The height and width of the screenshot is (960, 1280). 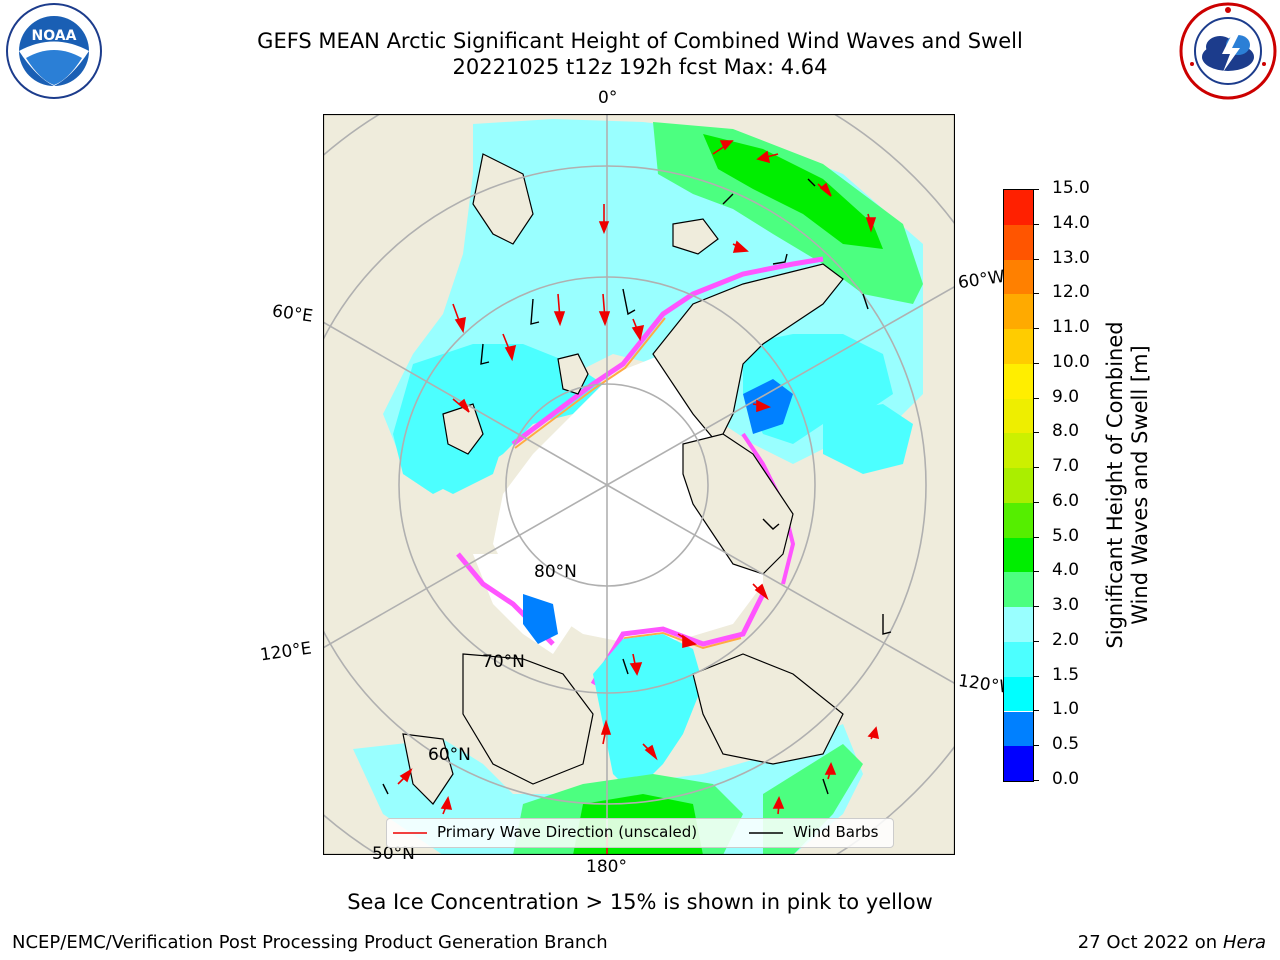 What do you see at coordinates (1140, 485) in the screenshot?
I see `colorbar-label-line2: Wind Waves and Swell [m]` at bounding box center [1140, 485].